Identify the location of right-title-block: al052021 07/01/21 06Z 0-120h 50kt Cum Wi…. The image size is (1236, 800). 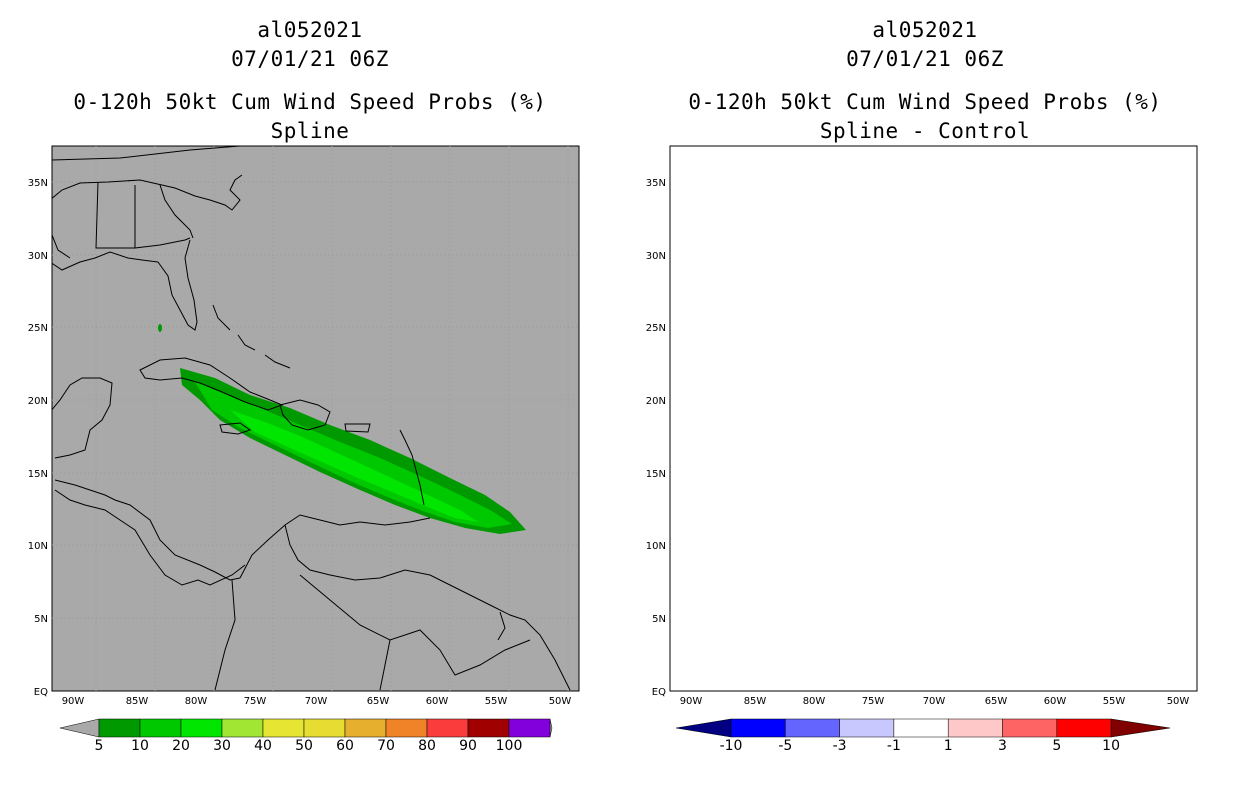
(925, 81).